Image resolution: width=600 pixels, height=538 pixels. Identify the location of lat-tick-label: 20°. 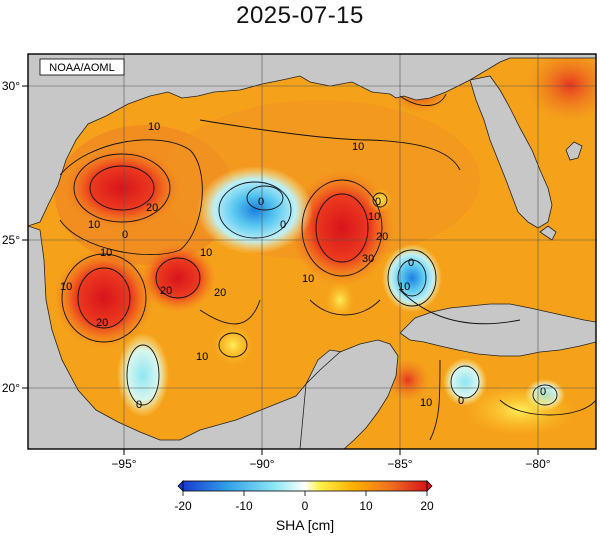
(11, 388).